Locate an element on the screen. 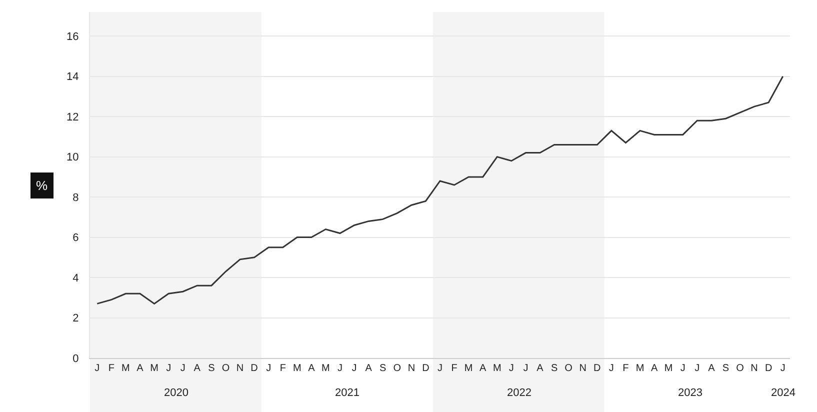 This screenshot has height=412, width=817. text: 2023 is located at coordinates (690, 393).